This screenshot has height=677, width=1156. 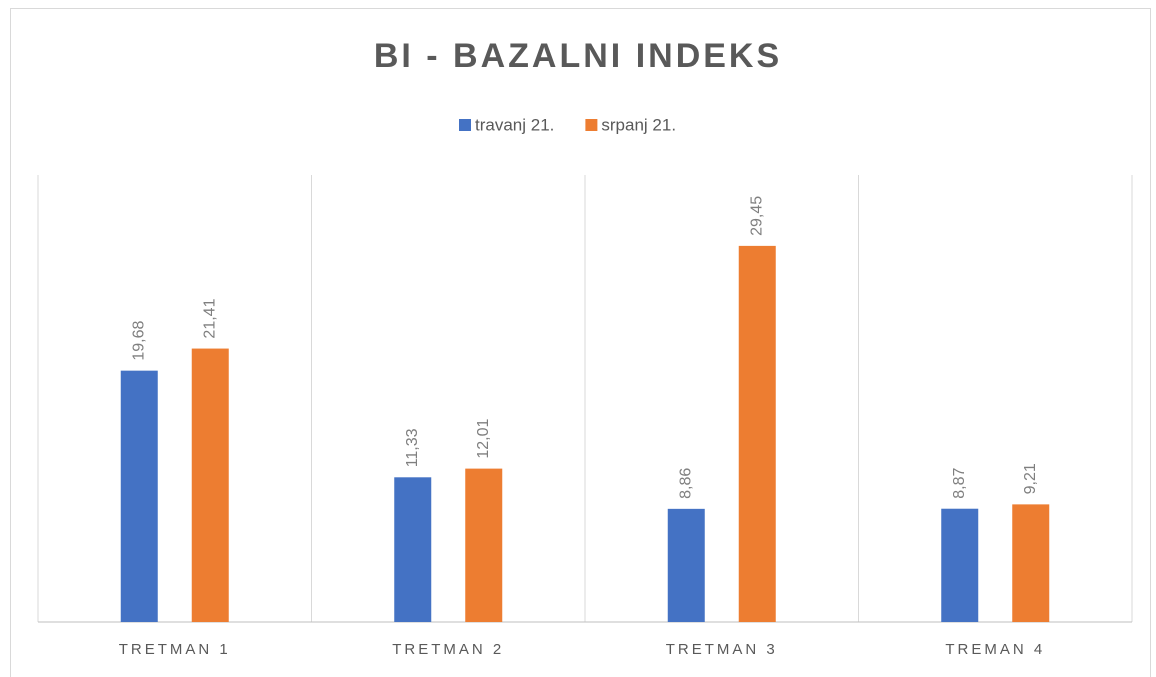 I want to click on legend-label: travanj 21., so click(x=514, y=124).